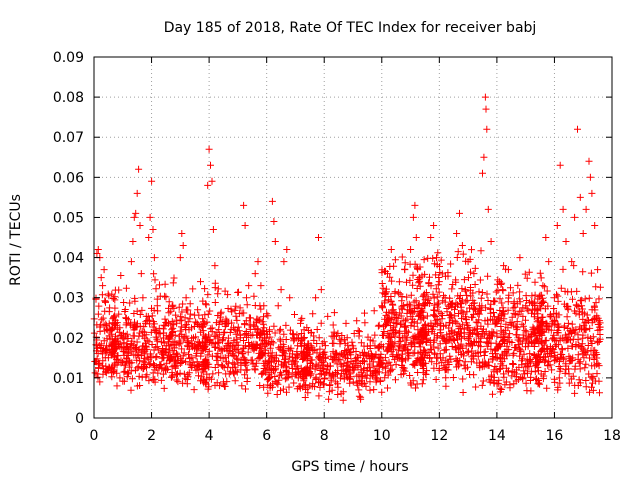 Image resolution: width=640 pixels, height=480 pixels. Describe the element at coordinates (555, 436) in the screenshot. I see `x-tick-label: 16` at that location.